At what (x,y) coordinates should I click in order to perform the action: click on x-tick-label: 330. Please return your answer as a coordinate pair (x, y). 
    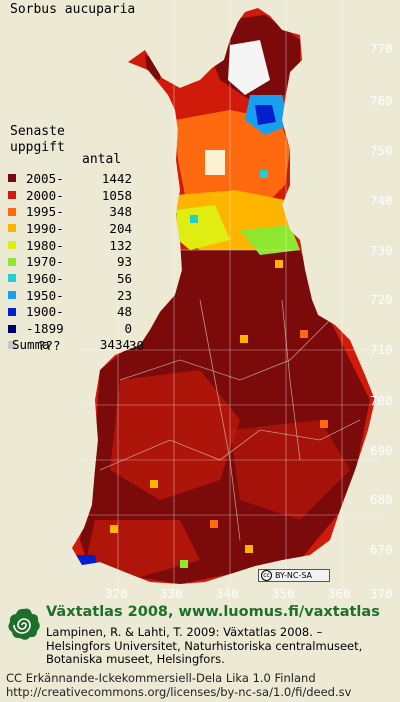
    Looking at the image, I should click on (171, 593).